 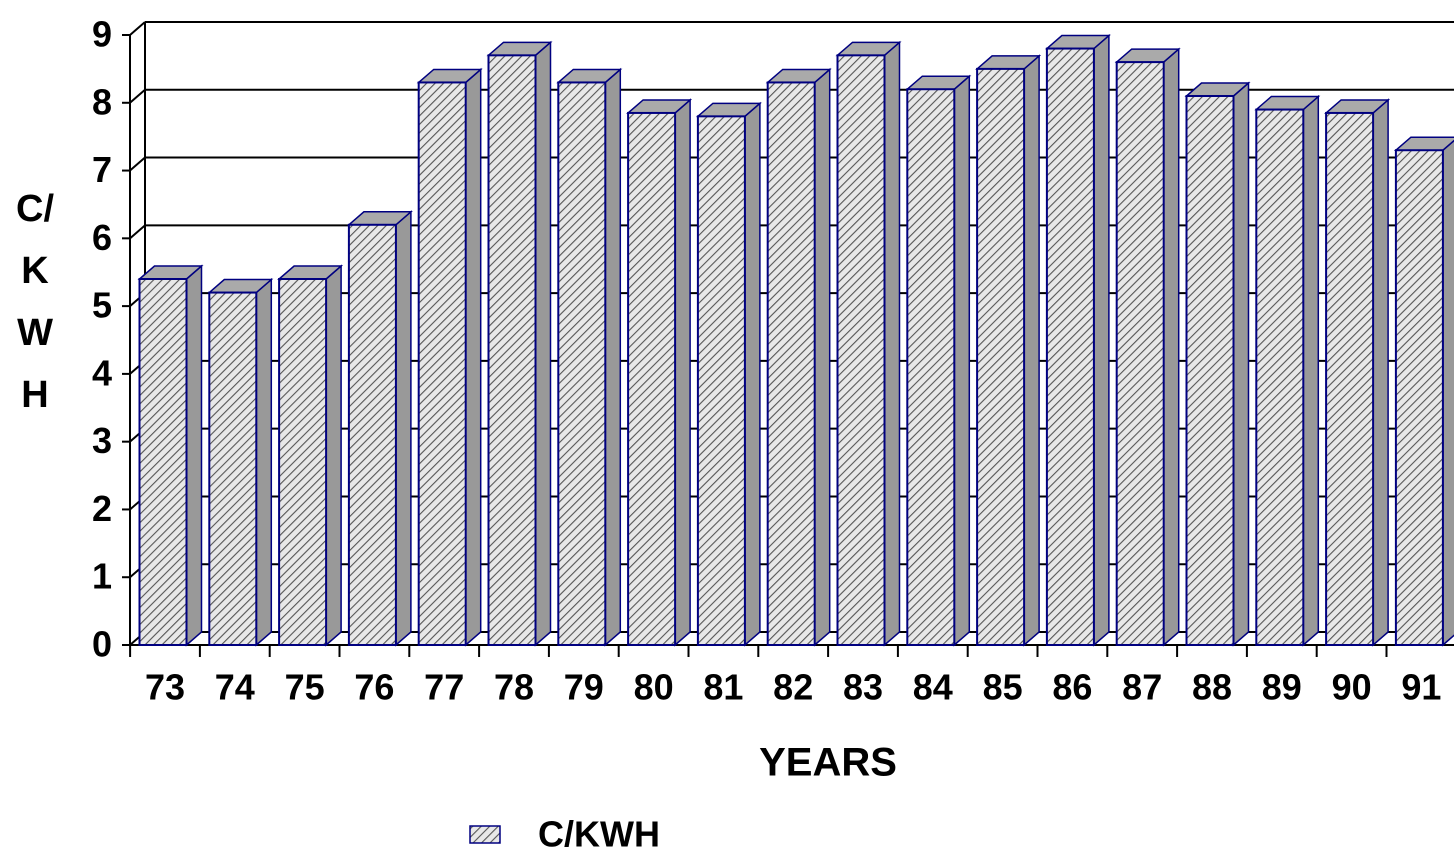 What do you see at coordinates (1352, 687) in the screenshot?
I see `x-tick-label: 90` at bounding box center [1352, 687].